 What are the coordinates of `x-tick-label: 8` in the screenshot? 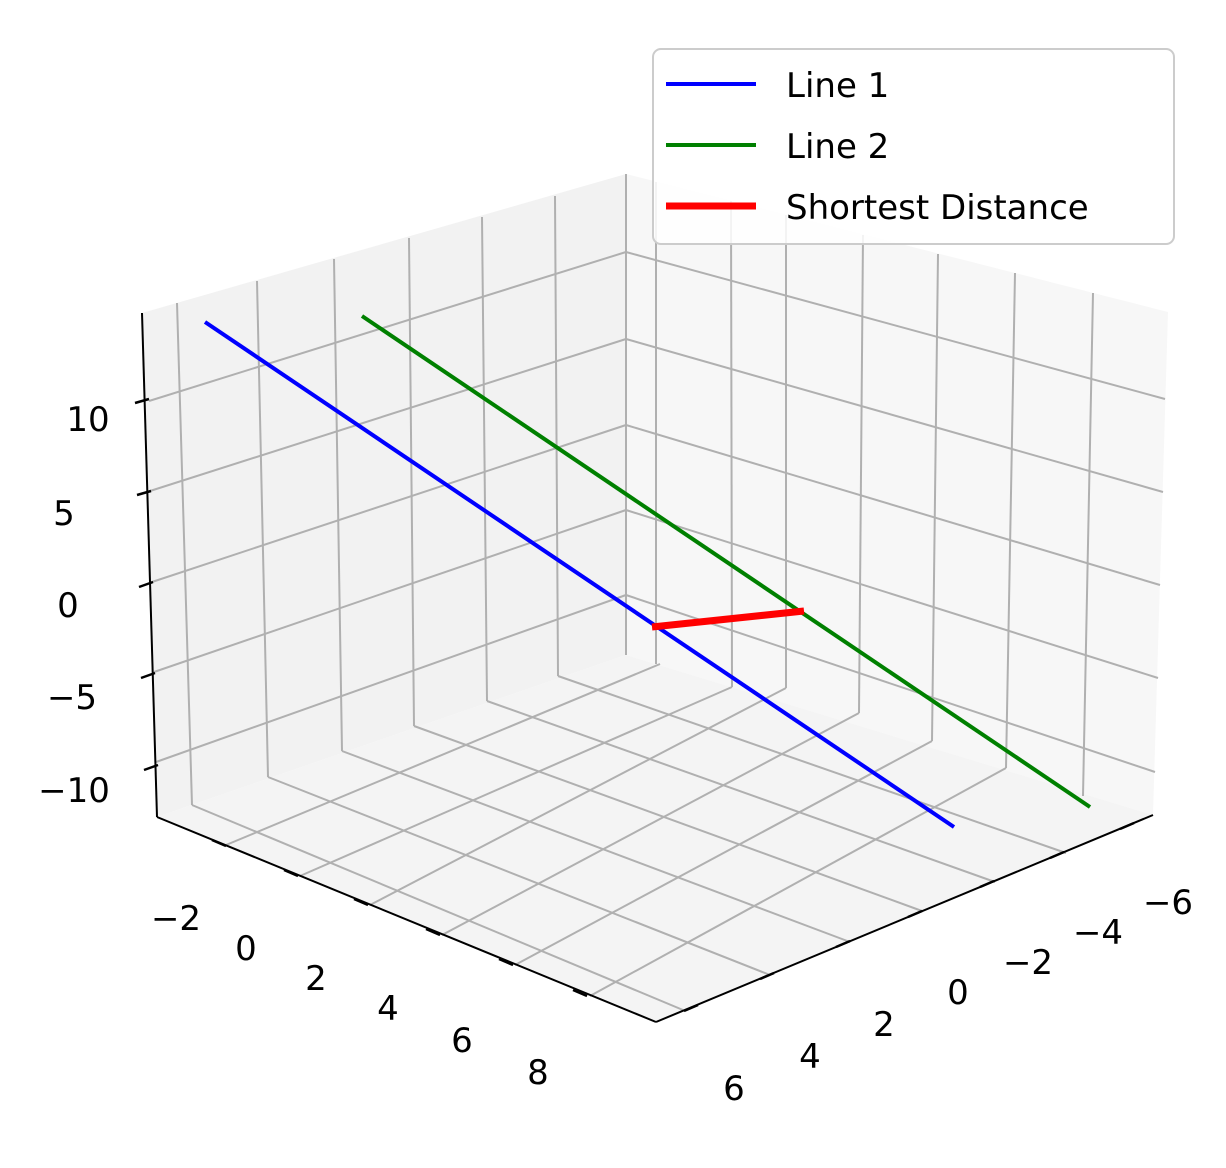 It's located at (538, 1073).